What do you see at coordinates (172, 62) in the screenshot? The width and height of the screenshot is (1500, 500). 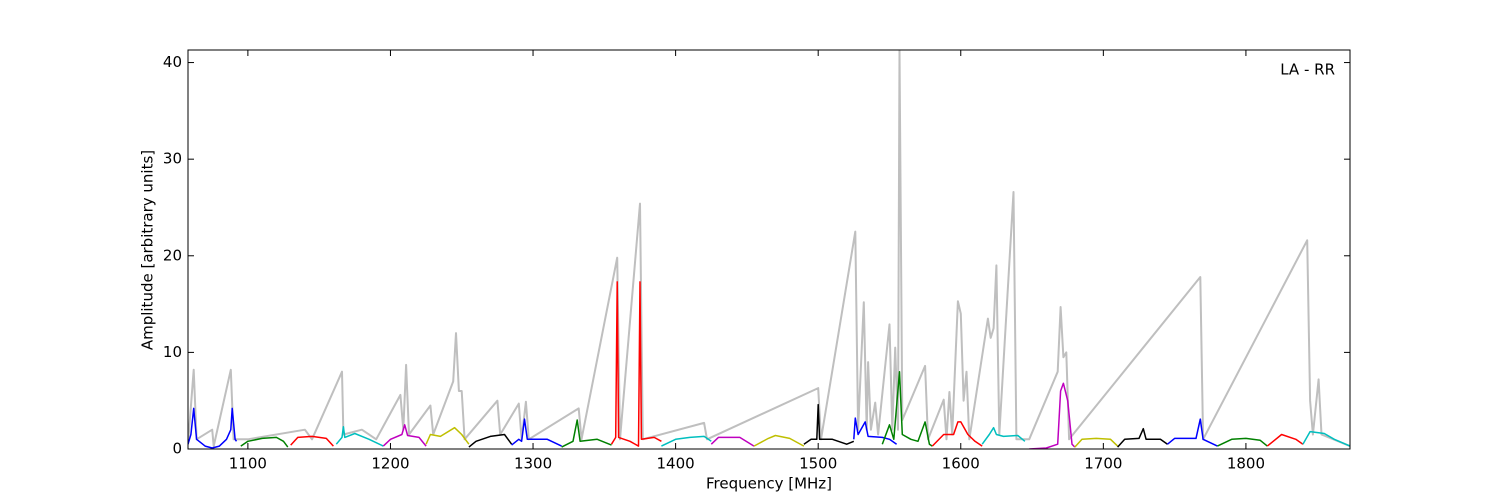 I see `y-tick-label: 40` at bounding box center [172, 62].